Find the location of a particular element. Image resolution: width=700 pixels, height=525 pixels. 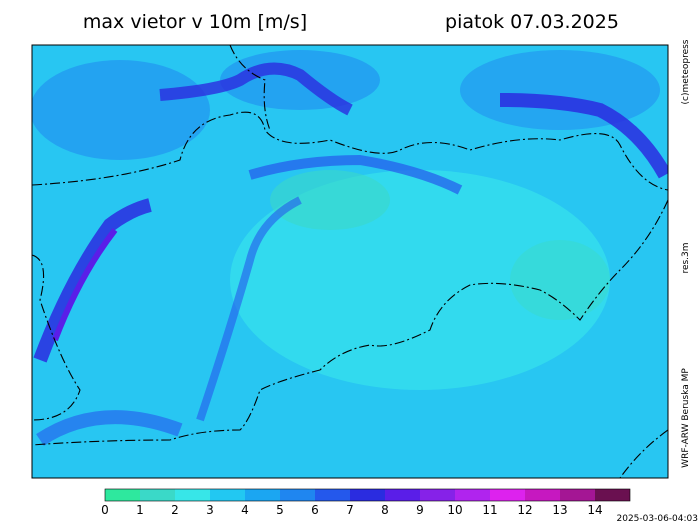

timestamp: 2025-03-06-04:03 is located at coordinates (658, 519).